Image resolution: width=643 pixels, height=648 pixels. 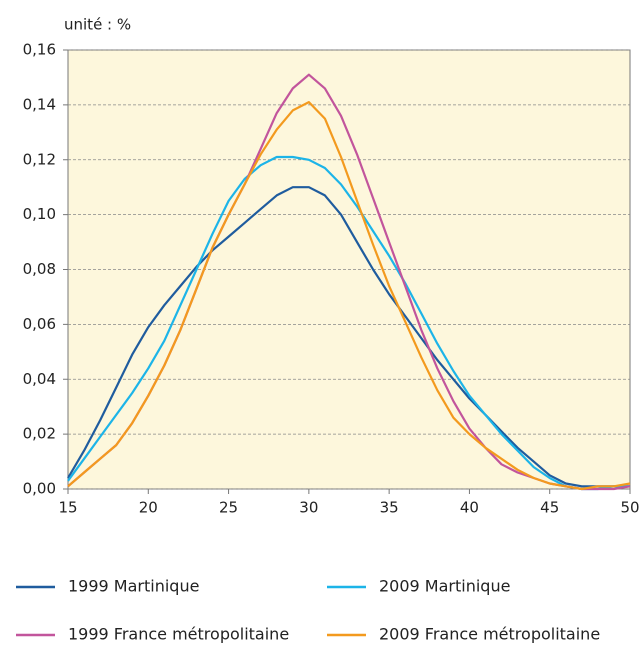 What do you see at coordinates (39, 324) in the screenshot?
I see `y-tick-label: 0,06` at bounding box center [39, 324].